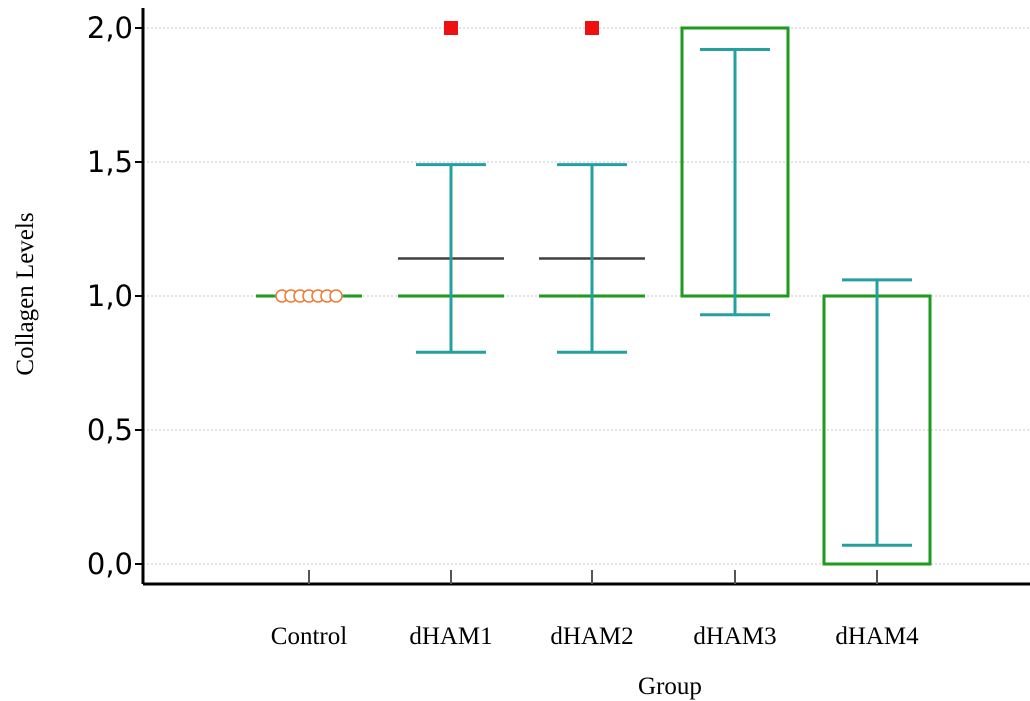  What do you see at coordinates (734, 636) in the screenshot?
I see `x-tick-label: dHAM3` at bounding box center [734, 636].